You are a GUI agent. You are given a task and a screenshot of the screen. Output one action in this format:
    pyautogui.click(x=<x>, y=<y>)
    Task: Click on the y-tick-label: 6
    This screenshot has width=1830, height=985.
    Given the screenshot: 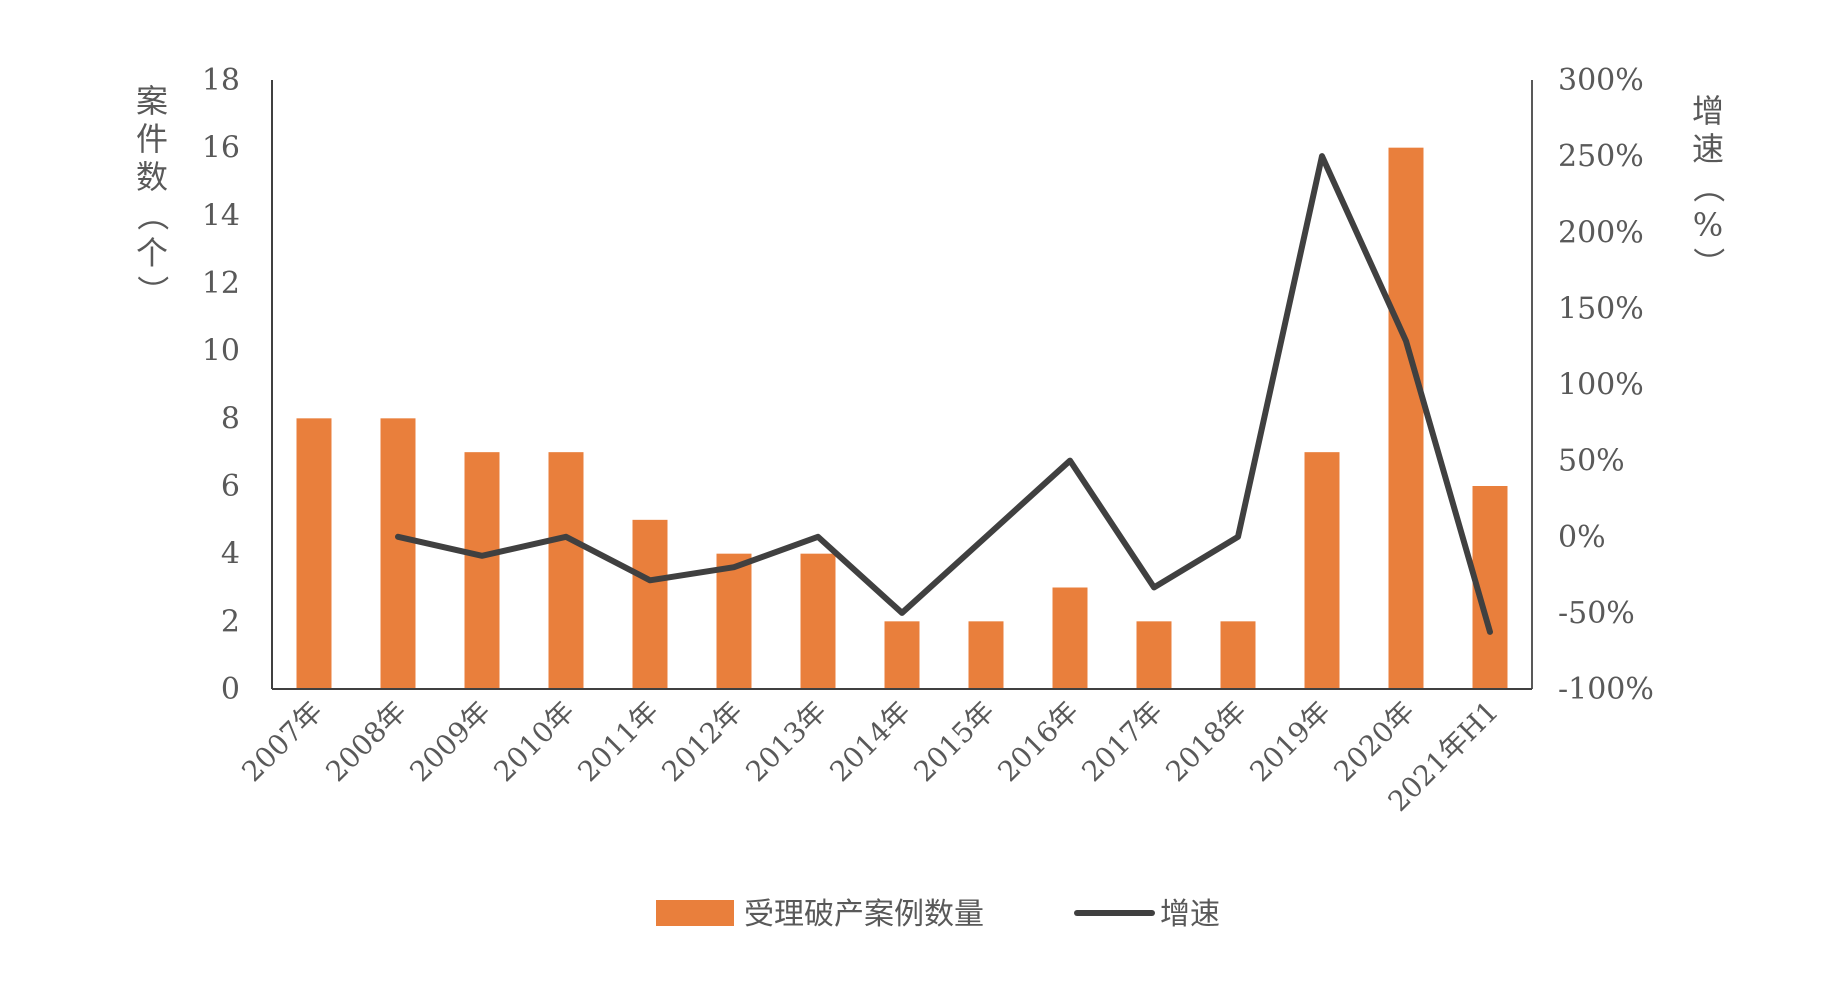 What is the action you would take?
    pyautogui.click(x=230, y=486)
    